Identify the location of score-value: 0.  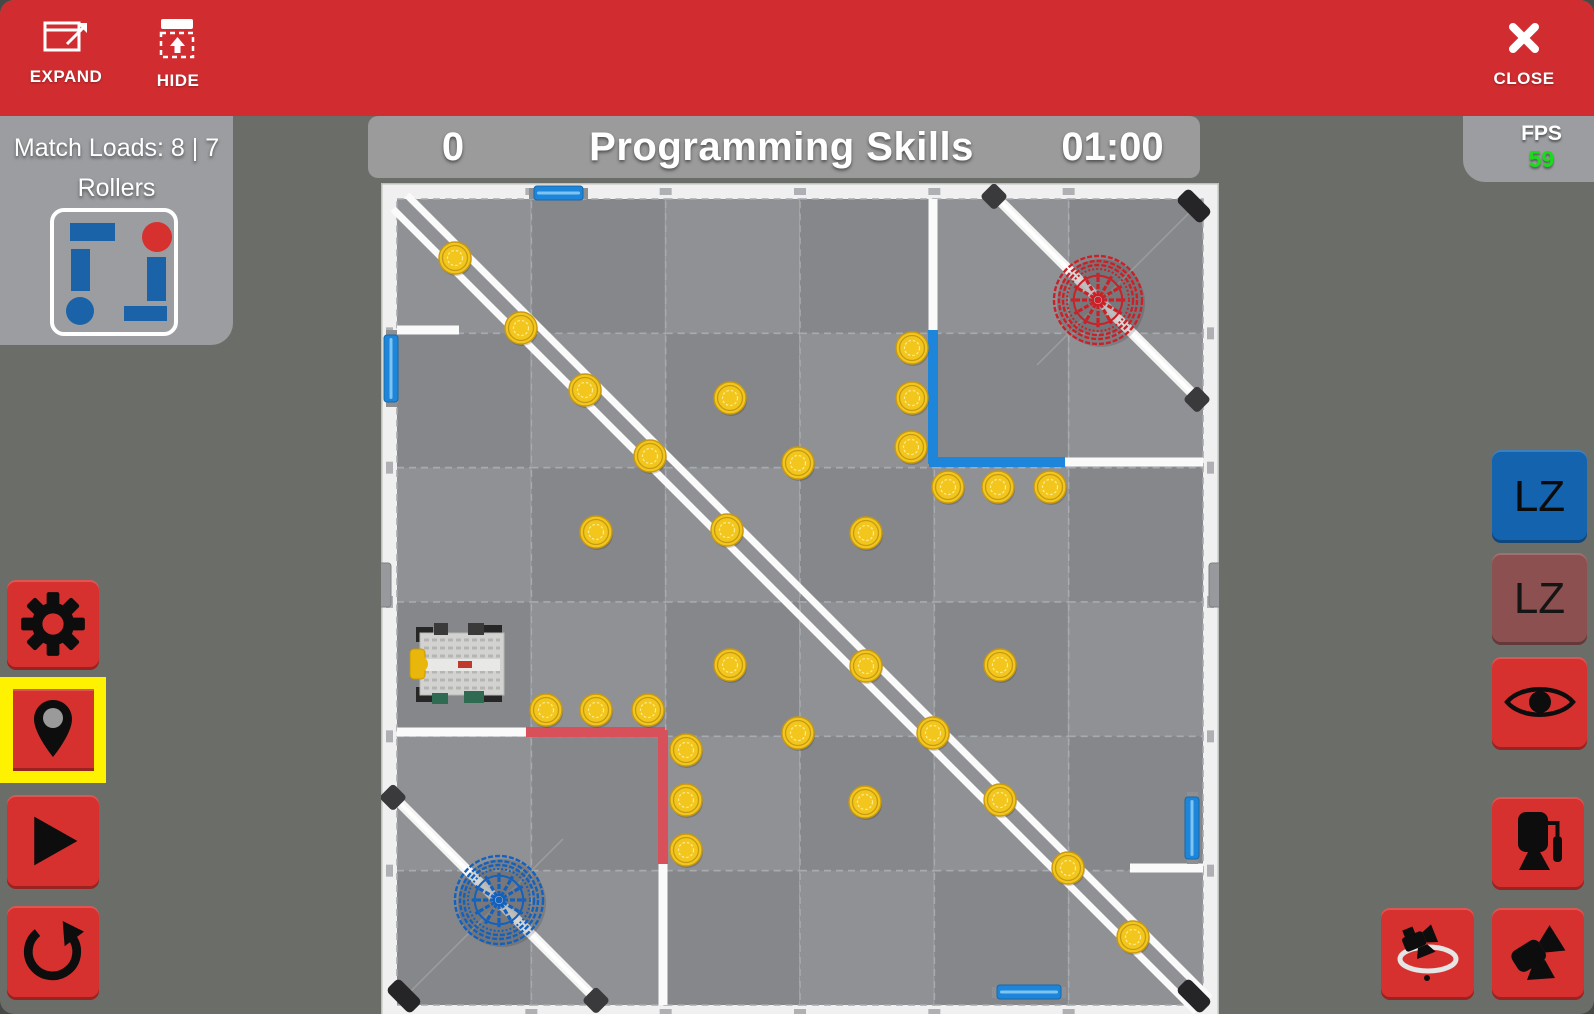
(453, 146).